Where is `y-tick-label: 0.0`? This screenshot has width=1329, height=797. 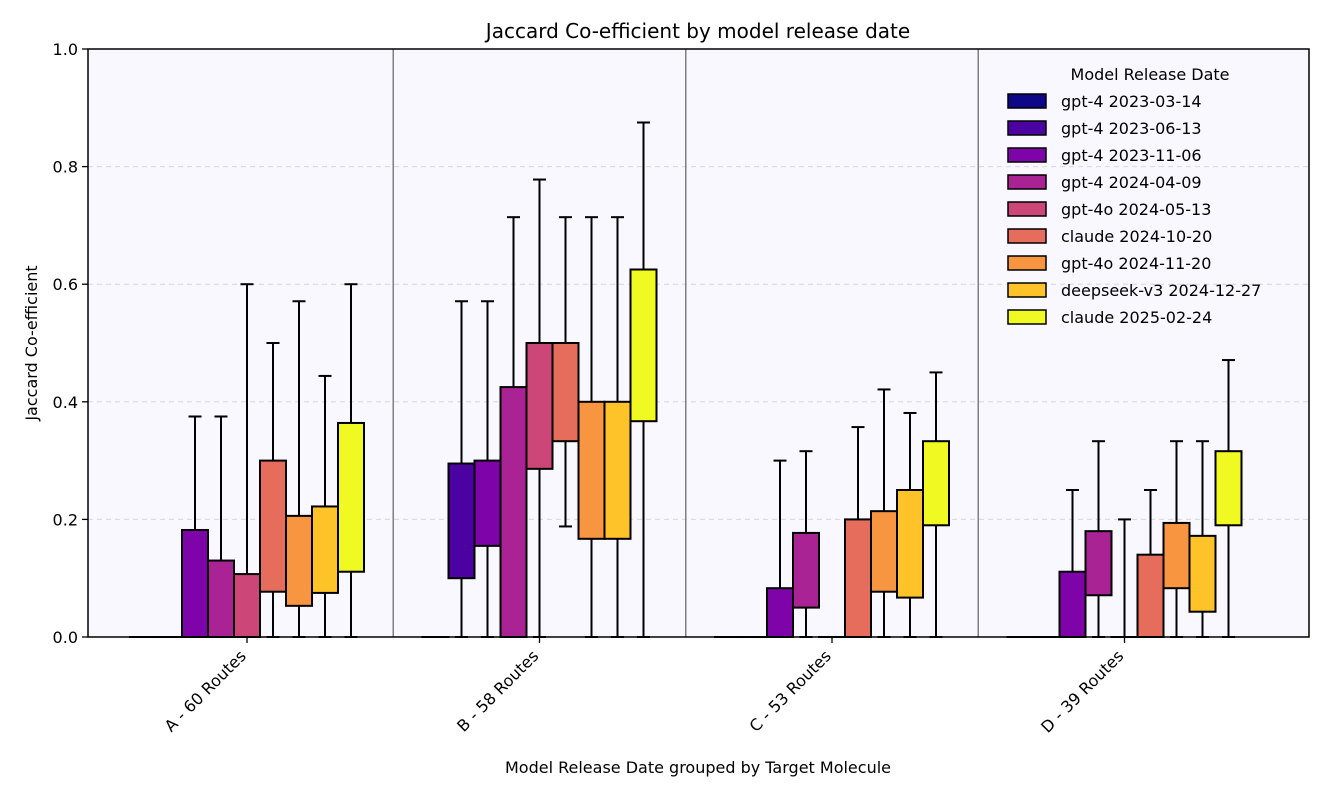
y-tick-label: 0.0 is located at coordinates (65, 637).